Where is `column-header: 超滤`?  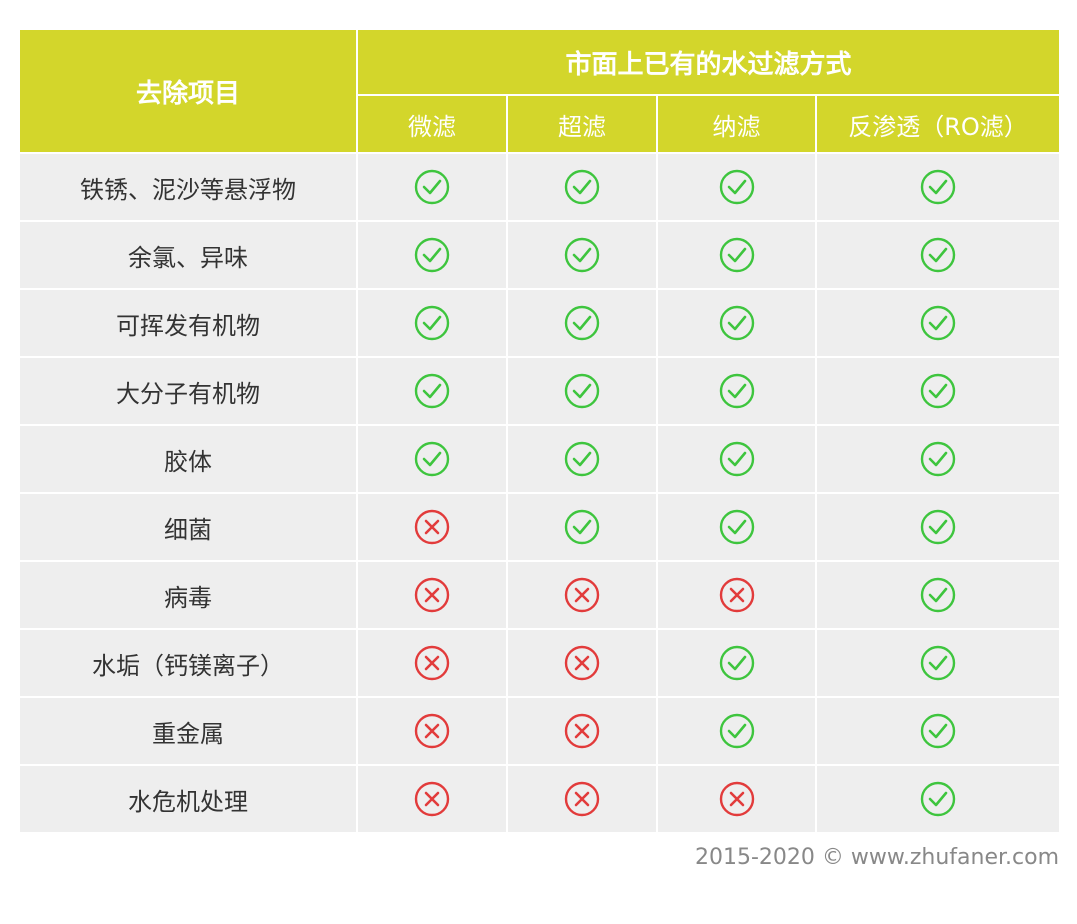 column-header: 超滤 is located at coordinates (582, 124).